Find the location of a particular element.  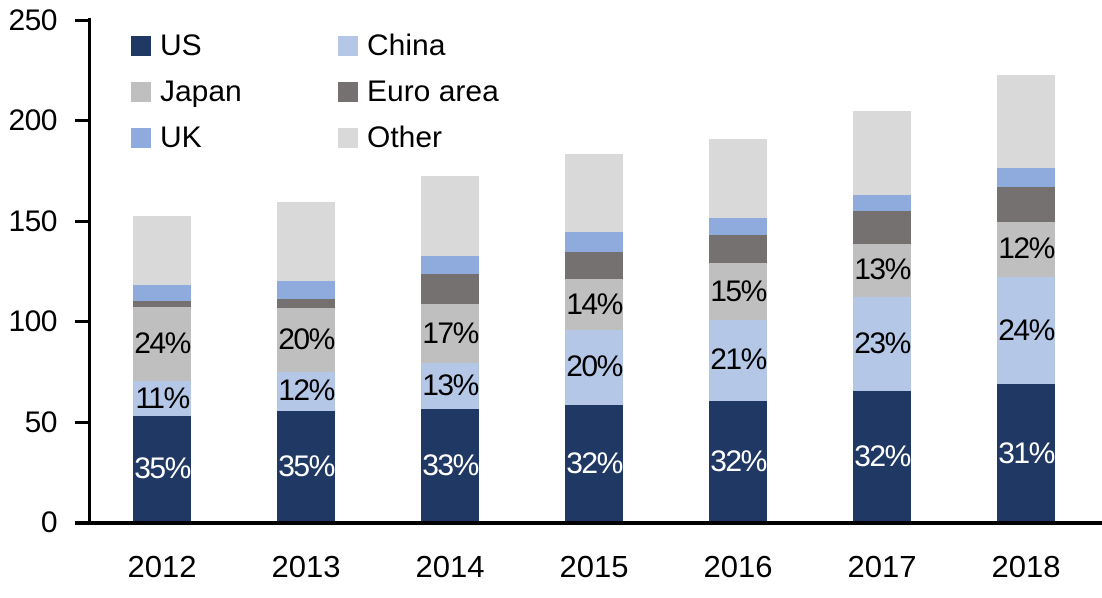

bar-segment-2018-us is located at coordinates (1026, 453).